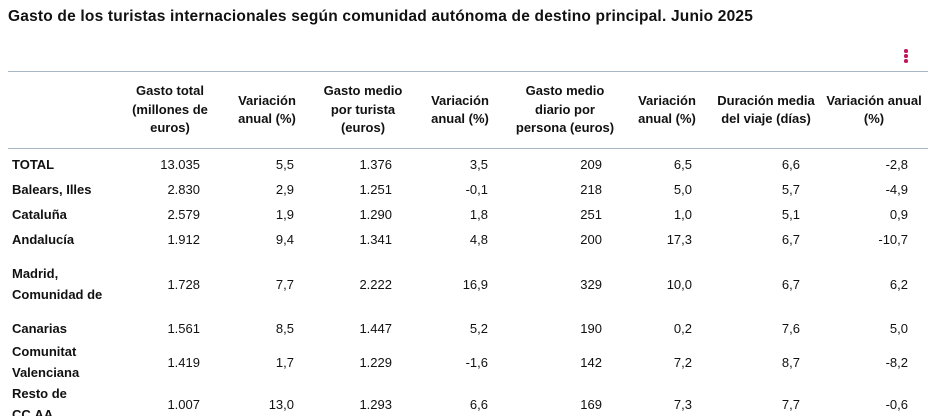 Image resolution: width=950 pixels, height=416 pixels. Describe the element at coordinates (284, 362) in the screenshot. I see `table-cell: 1,7` at that location.